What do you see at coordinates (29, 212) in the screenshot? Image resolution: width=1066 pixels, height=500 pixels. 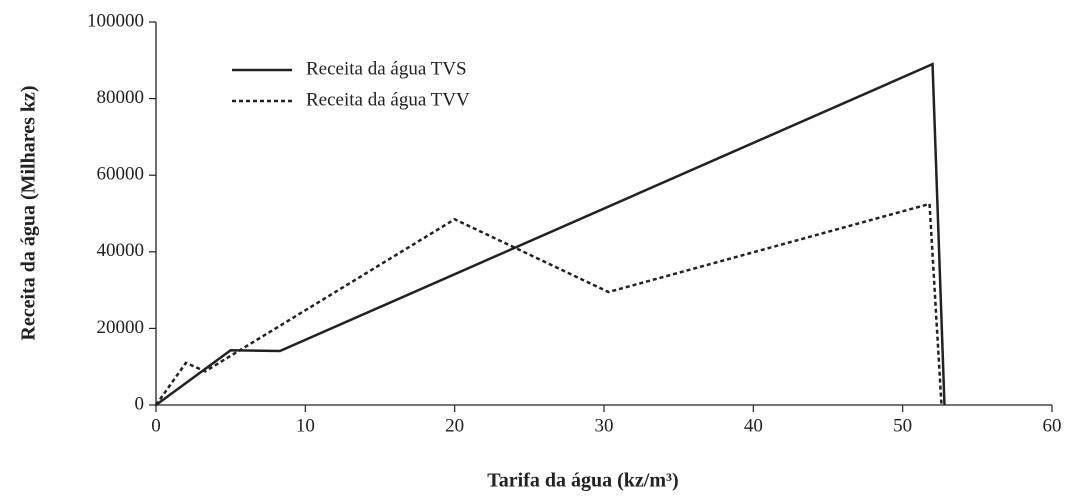 I see `y-axis-label: Receita da água (Milhares kz)` at bounding box center [29, 212].